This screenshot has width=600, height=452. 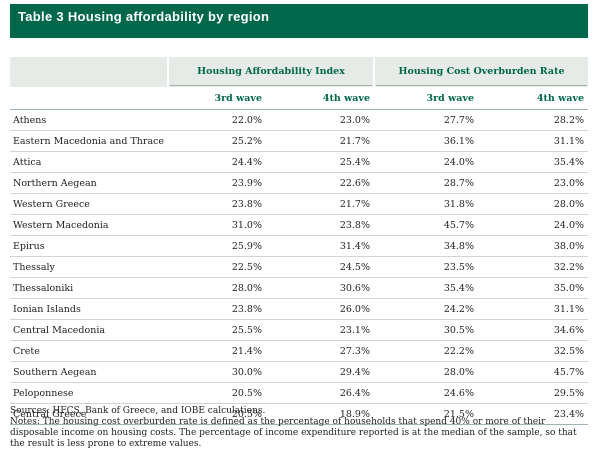 I want to click on hcor-4th-wave-cell: 32.2%, so click(x=533, y=267).